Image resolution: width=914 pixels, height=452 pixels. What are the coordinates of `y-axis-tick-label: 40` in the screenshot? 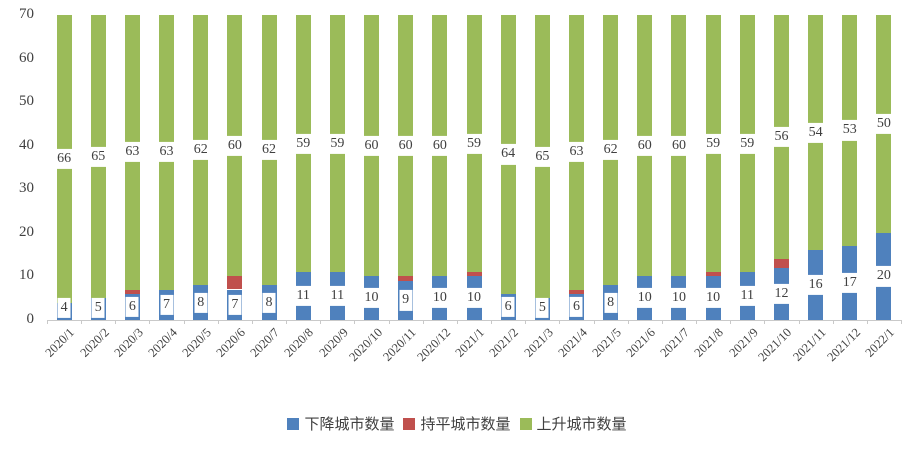 It's located at (26, 144).